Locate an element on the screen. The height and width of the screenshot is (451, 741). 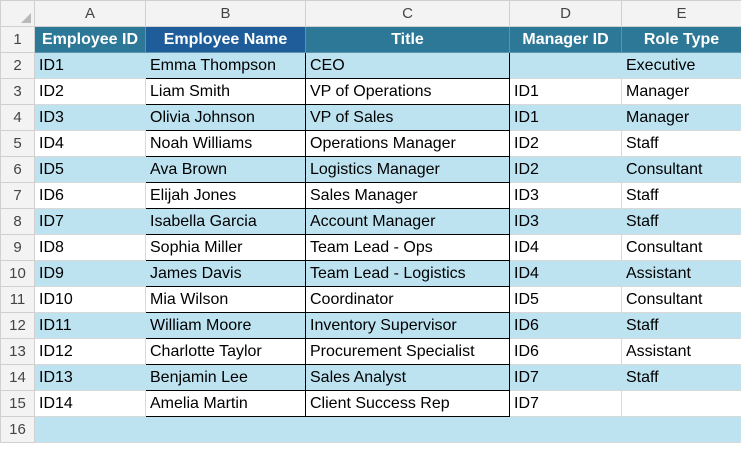
cell-title: VP of Sales is located at coordinates (407, 117).